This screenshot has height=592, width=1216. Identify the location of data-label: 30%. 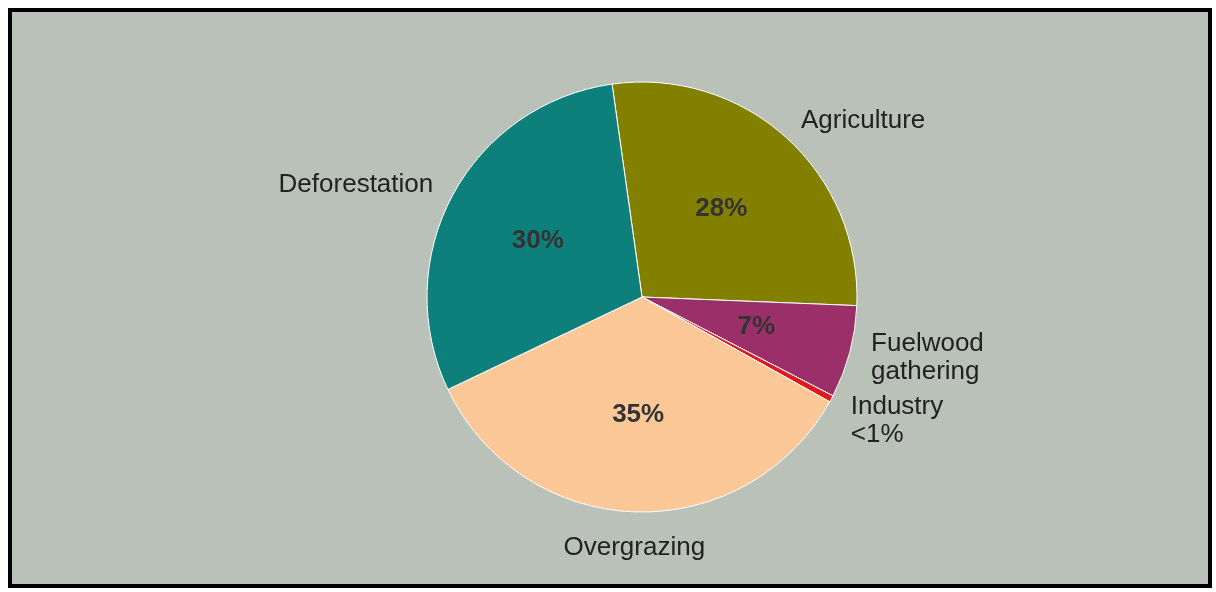
(537, 238).